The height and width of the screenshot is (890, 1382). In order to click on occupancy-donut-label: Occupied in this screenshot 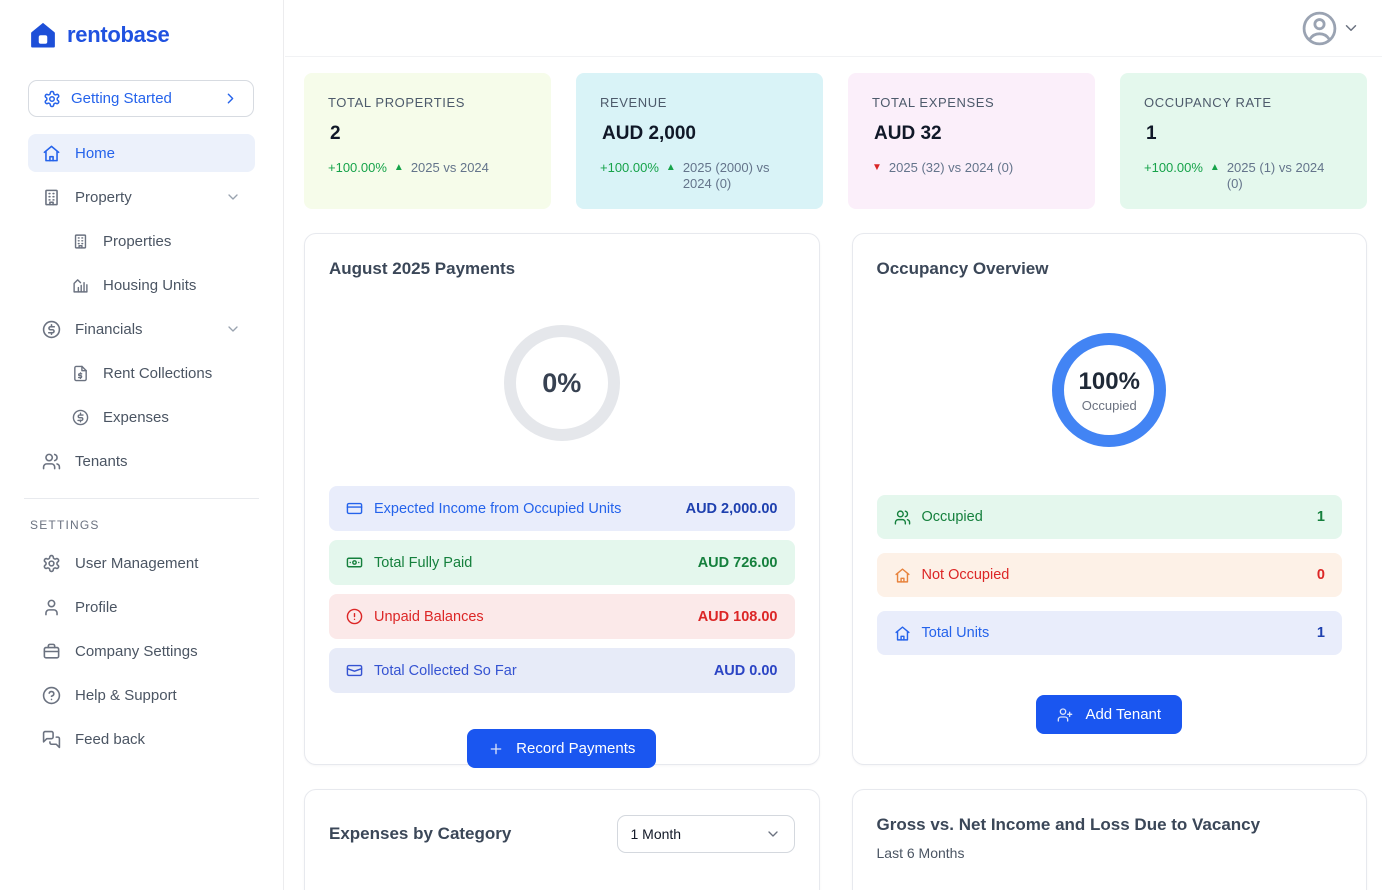, I will do `click(1109, 405)`.